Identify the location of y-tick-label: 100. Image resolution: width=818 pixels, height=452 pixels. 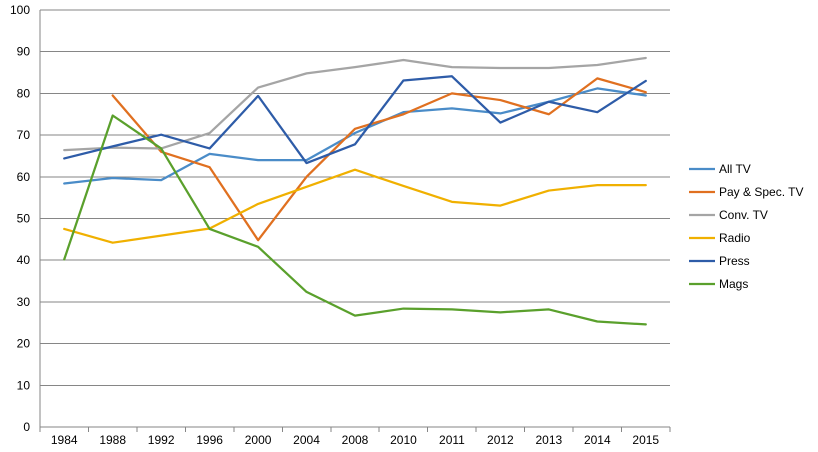
(20, 10).